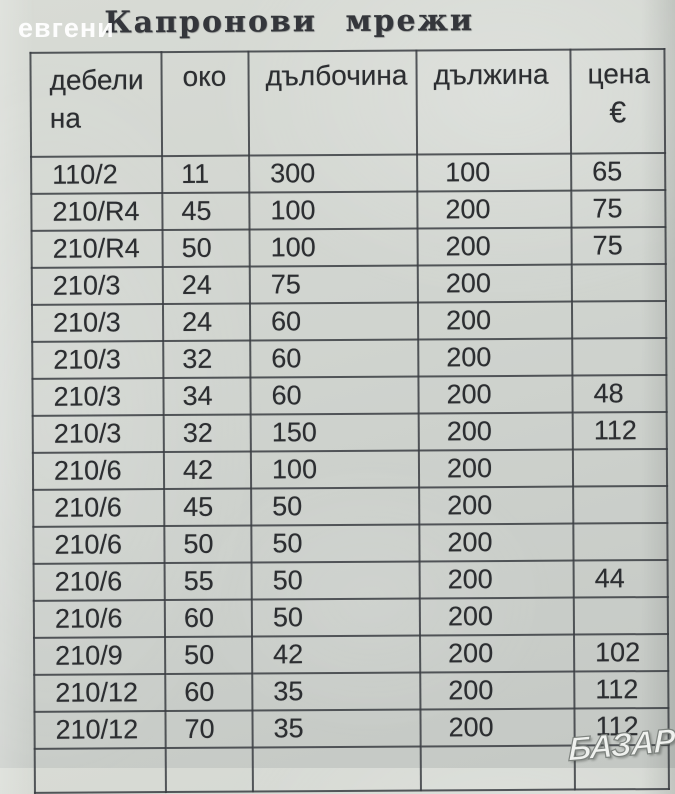 This screenshot has width=675, height=794. I want to click on header-thickness-label: дебели на, so click(96, 99).